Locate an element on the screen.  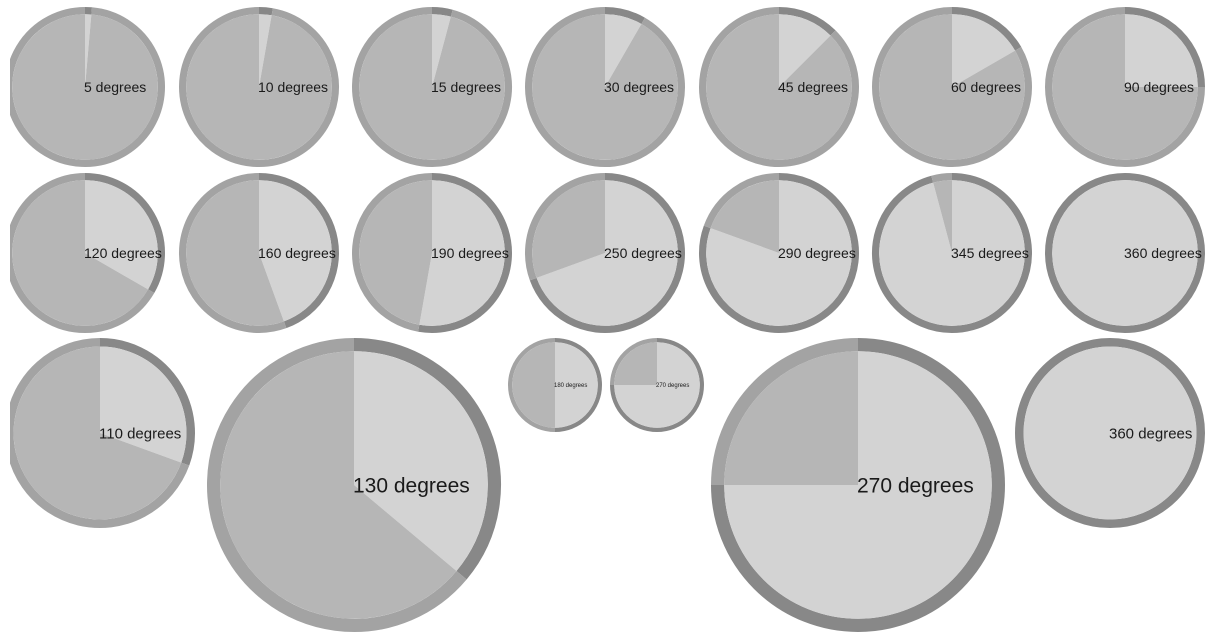
pie-180: 180 degrees is located at coordinates (555, 385).